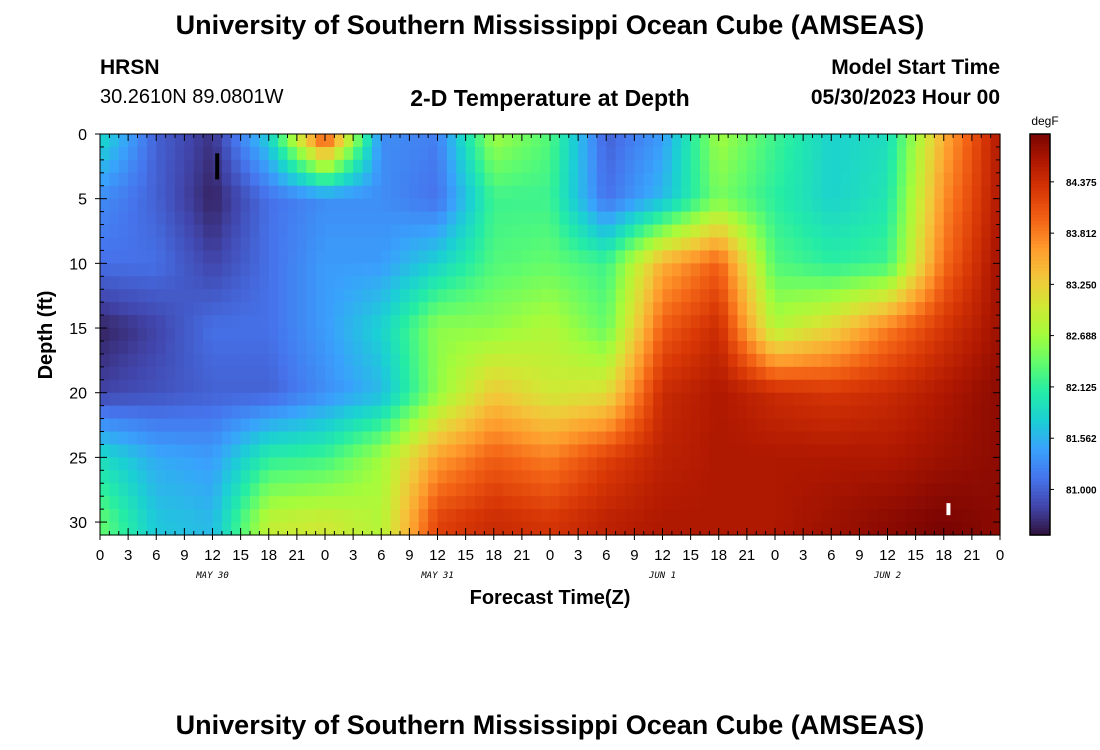 The image size is (1100, 750). I want to click on y-tick-label: 30, so click(78, 523).